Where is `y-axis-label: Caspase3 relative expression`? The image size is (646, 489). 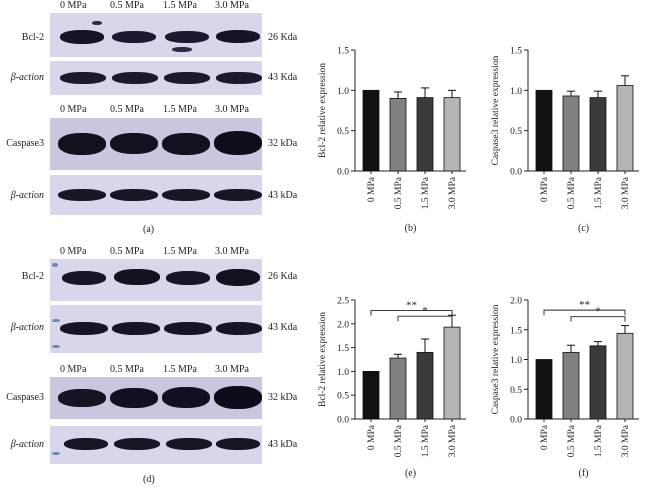 y-axis-label: Caspase3 relative expression is located at coordinates (496, 359).